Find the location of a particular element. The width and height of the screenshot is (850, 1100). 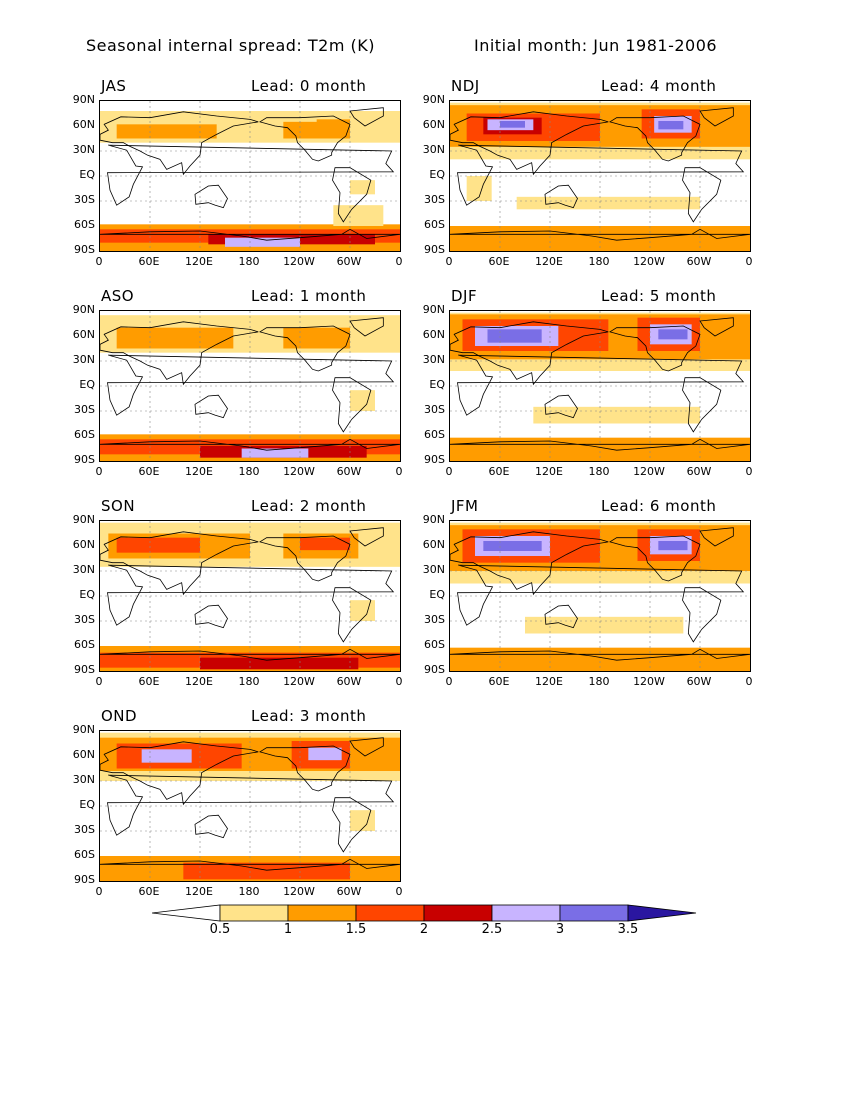

map-panel-aso is located at coordinates (250, 386).